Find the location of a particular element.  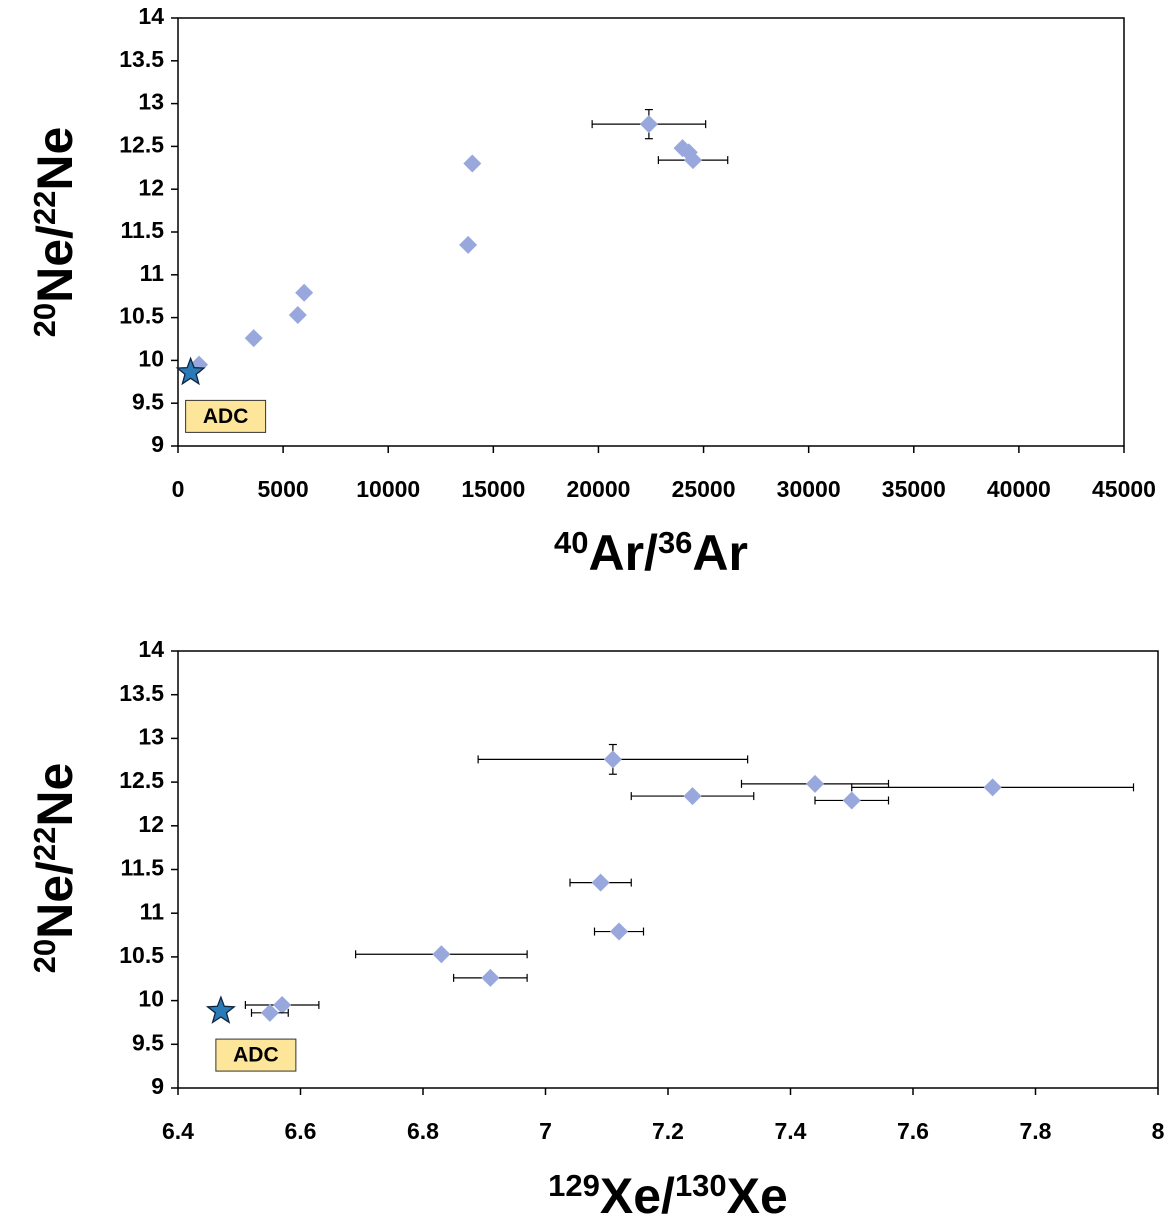

x-tick-label: 40000 is located at coordinates (1019, 489).